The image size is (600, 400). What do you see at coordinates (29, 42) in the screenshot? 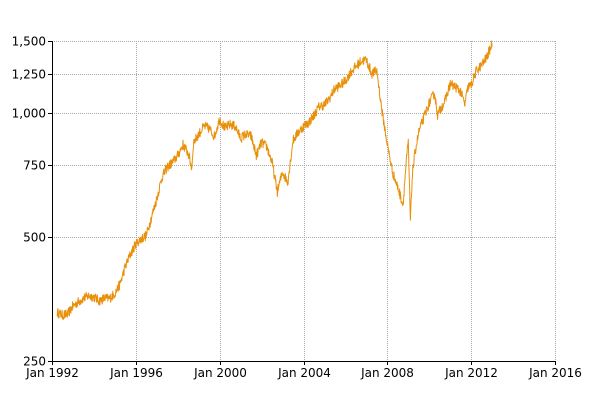
I see `y-tick-label: 1,500` at bounding box center [29, 42].